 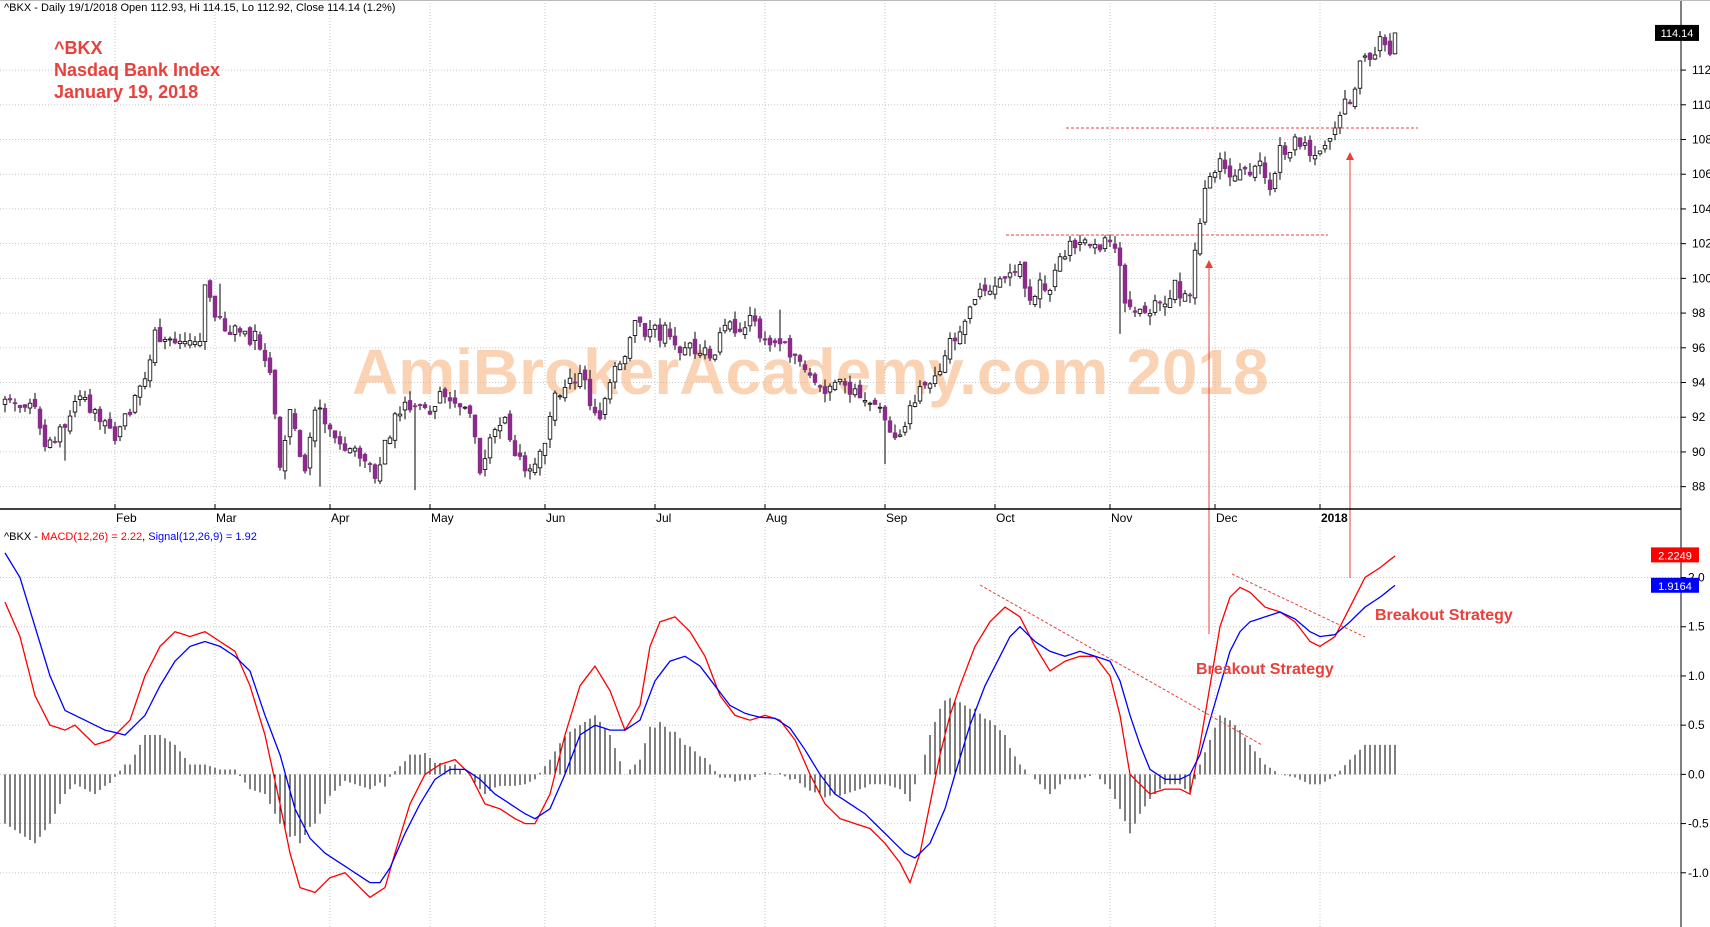 I want to click on time-axis-ticks: Feb Mar Apr May Jun Jul Aug Sep Oct Nov Dec 2018, so click(x=731, y=514).